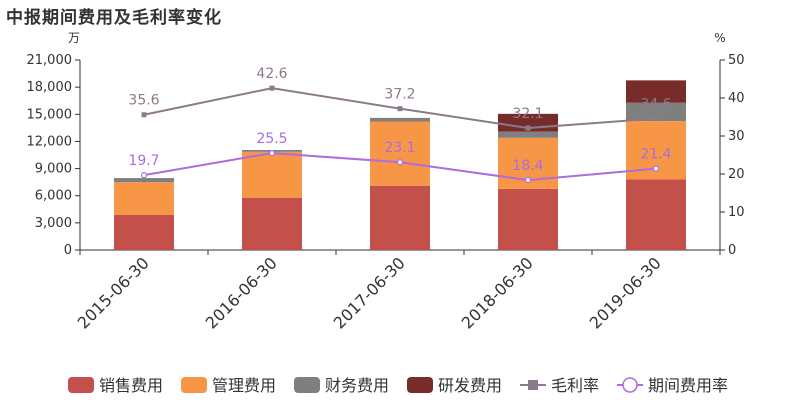 This screenshot has height=400, width=800. Describe the element at coordinates (271, 139) in the screenshot. I see `data-label: 25.5` at that location.